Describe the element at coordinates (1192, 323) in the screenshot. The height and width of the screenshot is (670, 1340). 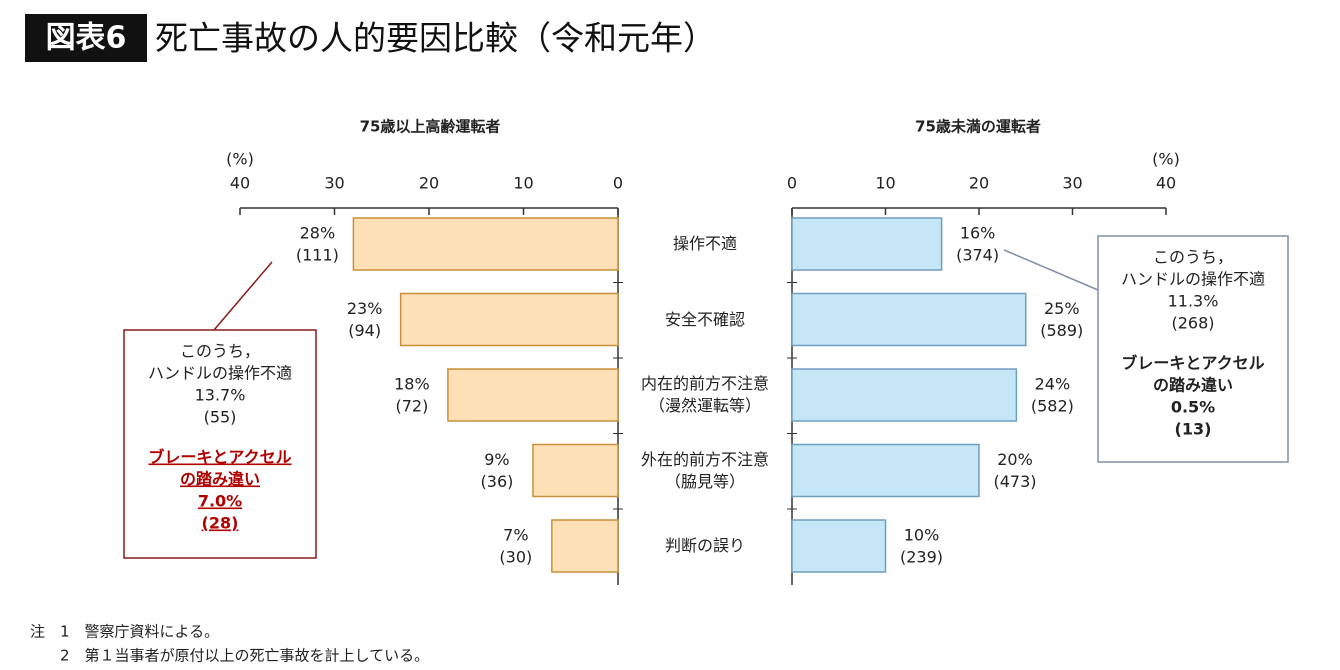
I see `callout-text: (268)` at that location.